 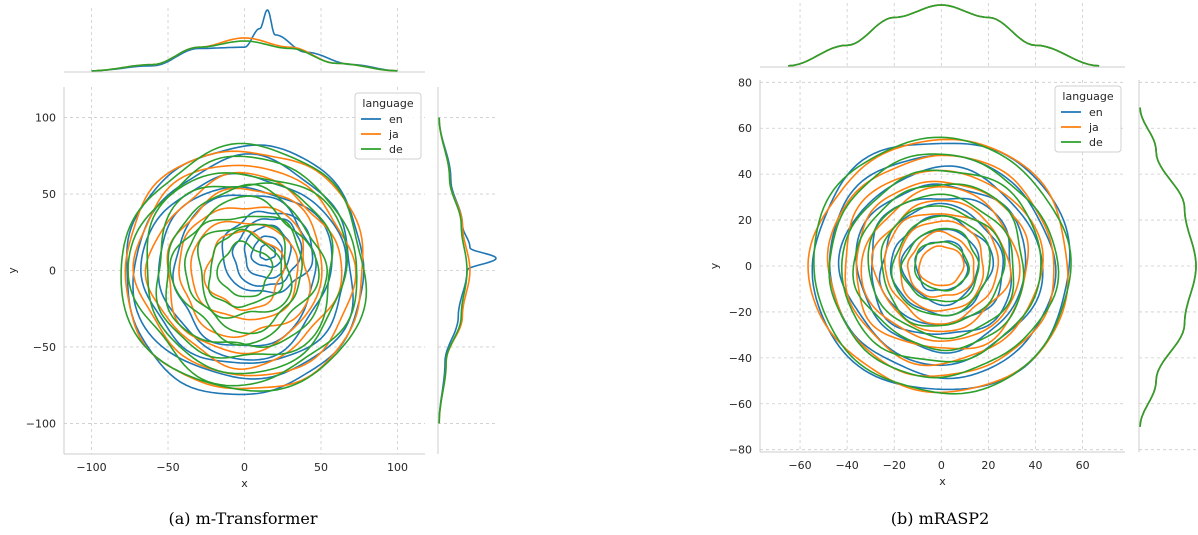 I want to click on caption-b: (b) mRASP2, so click(x=940, y=518).